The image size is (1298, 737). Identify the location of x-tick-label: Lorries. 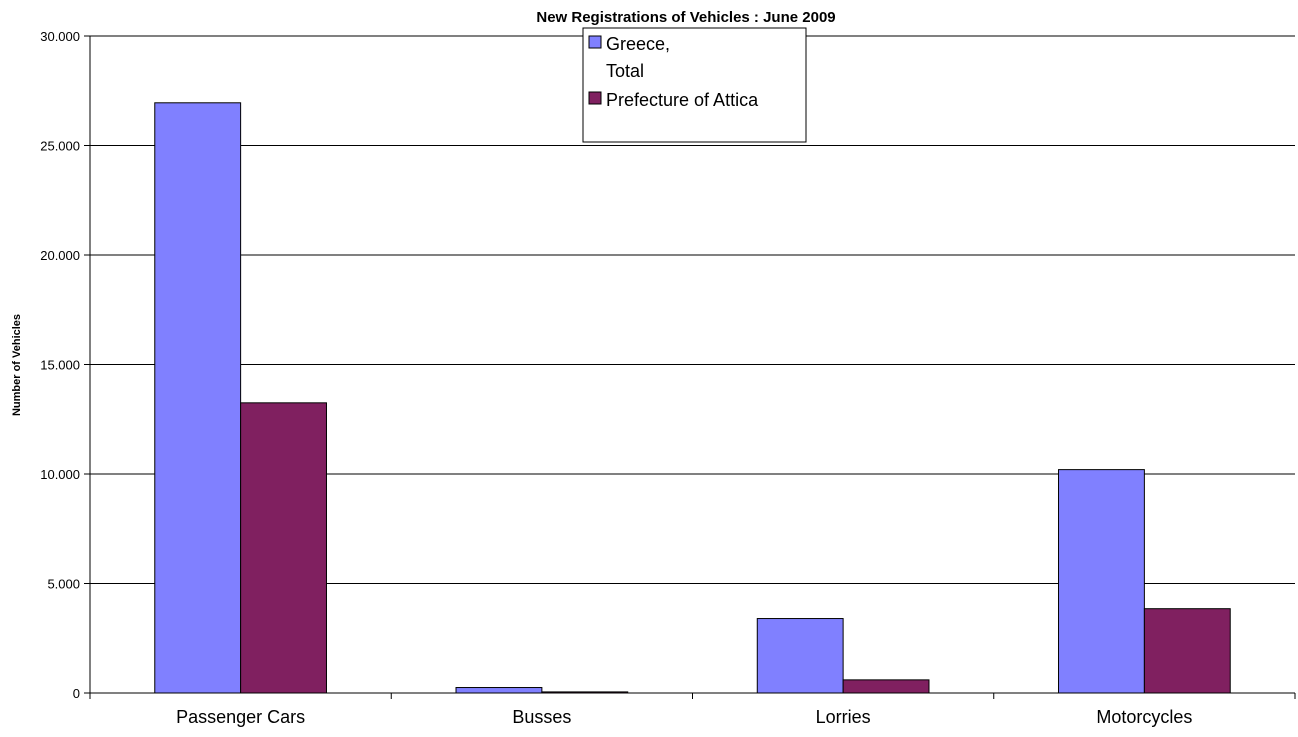
(843, 717).